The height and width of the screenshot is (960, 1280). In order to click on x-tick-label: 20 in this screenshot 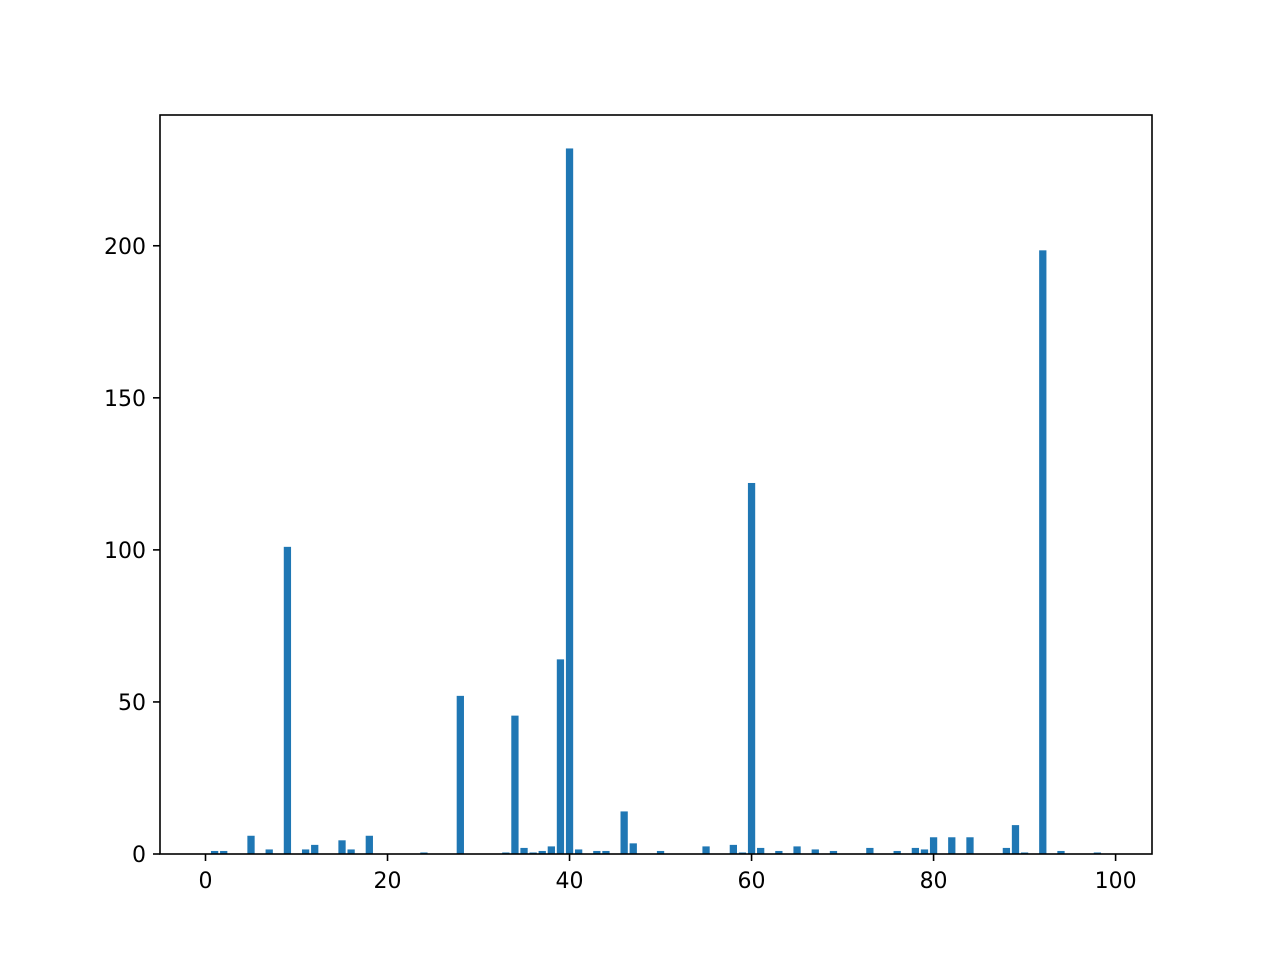, I will do `click(388, 881)`.